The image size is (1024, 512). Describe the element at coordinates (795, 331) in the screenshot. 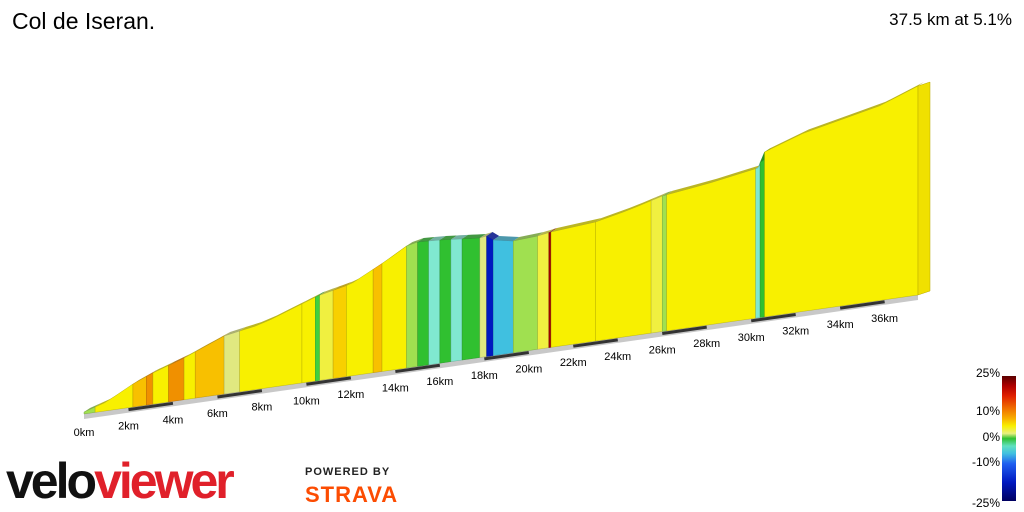

I see `x-tick-label: 32km` at that location.